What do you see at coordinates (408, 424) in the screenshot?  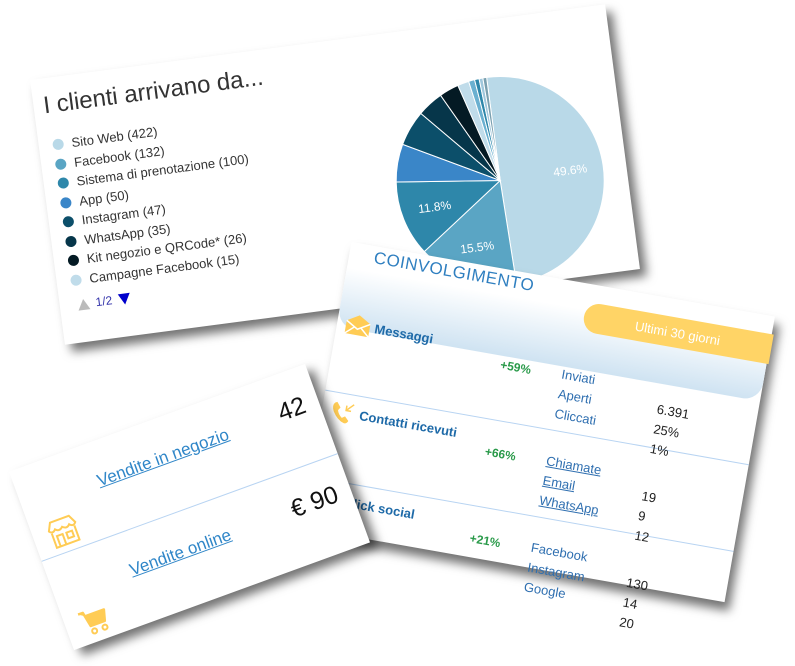 I see `engagement-row-label: Contatti ricevuti` at bounding box center [408, 424].